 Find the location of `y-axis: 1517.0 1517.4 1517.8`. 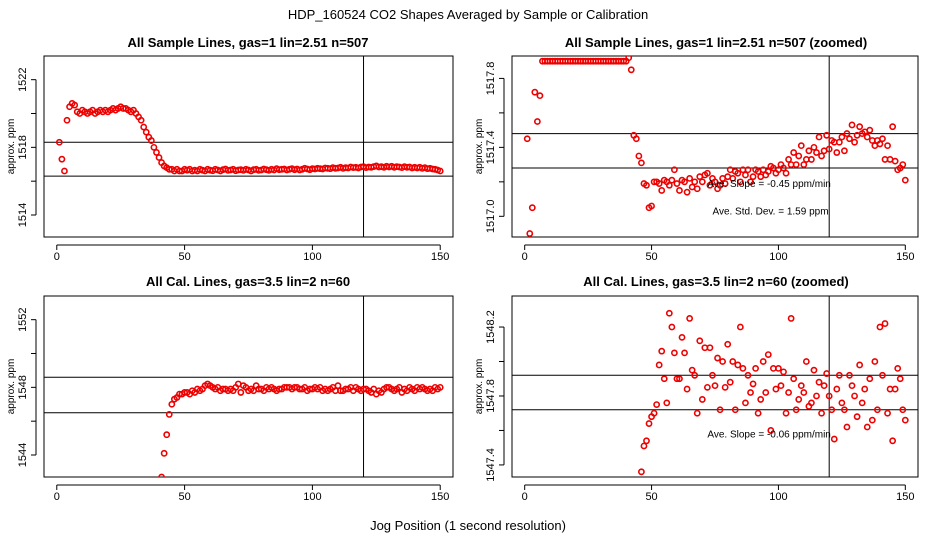

y-axis: 1517.0 1517.4 1517.8 is located at coordinates (495, 147).